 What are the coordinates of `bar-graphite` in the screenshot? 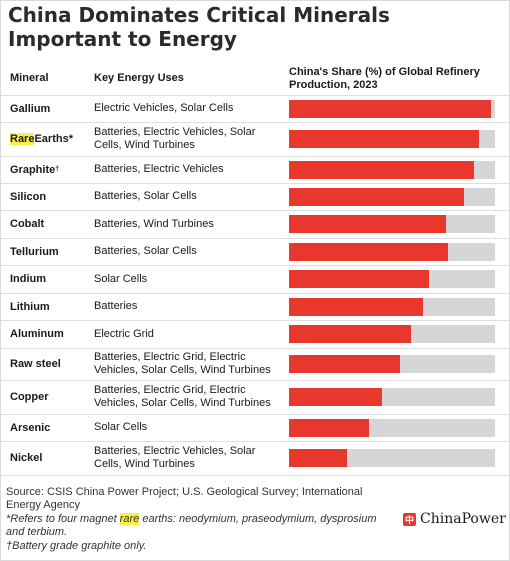 It's located at (382, 170).